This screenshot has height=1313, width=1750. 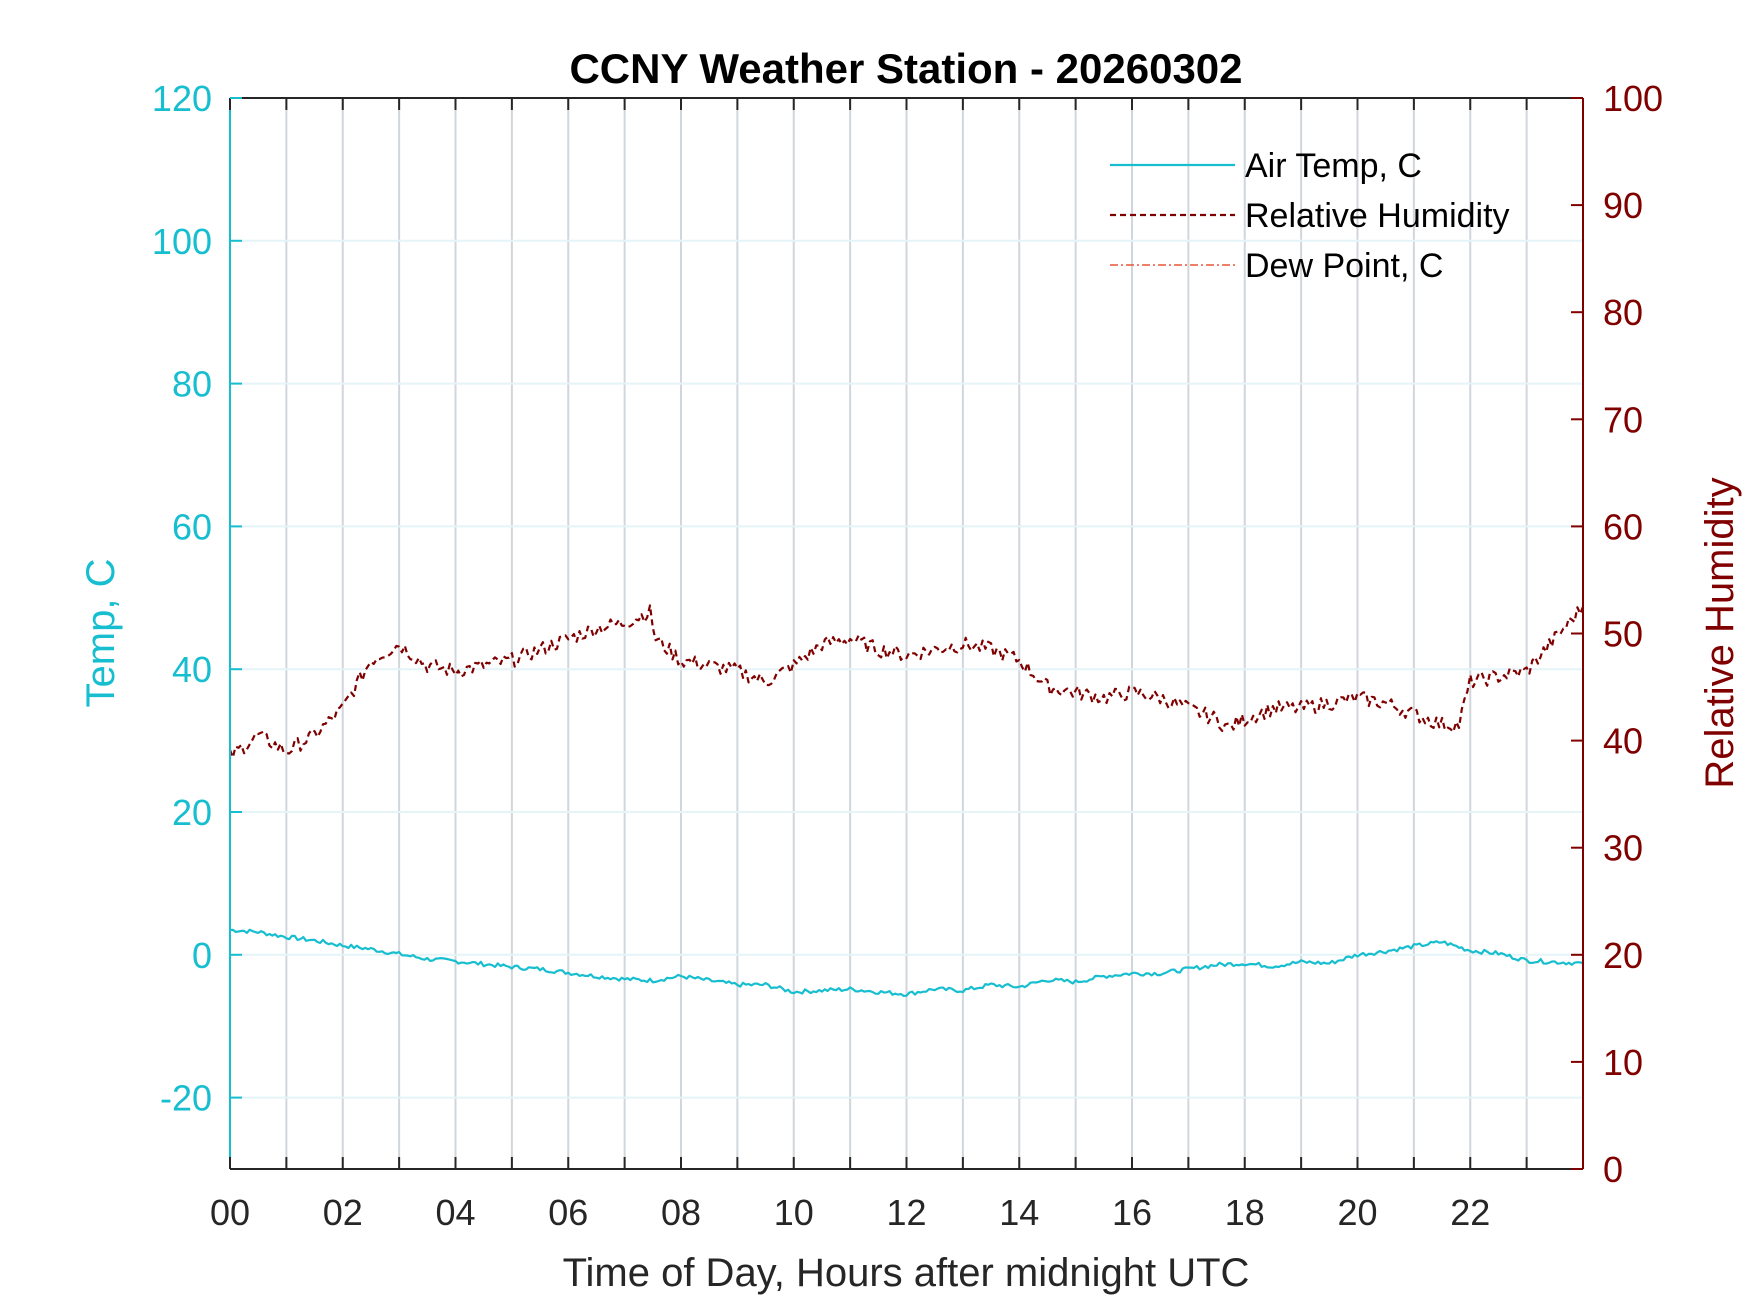 What do you see at coordinates (906, 962) in the screenshot?
I see `air-temp-line` at bounding box center [906, 962].